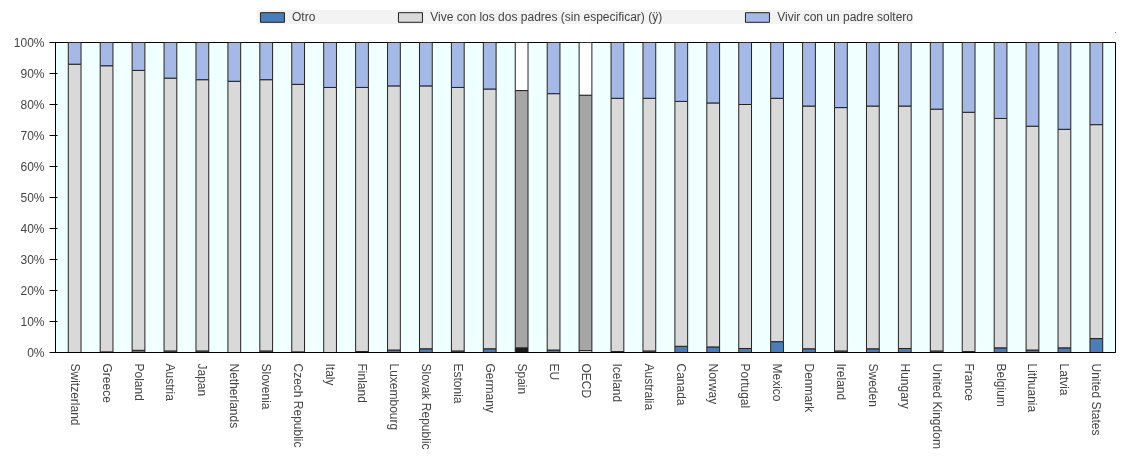 This screenshot has height=471, width=1144. I want to click on x-tick-label: United States, so click(1096, 399).